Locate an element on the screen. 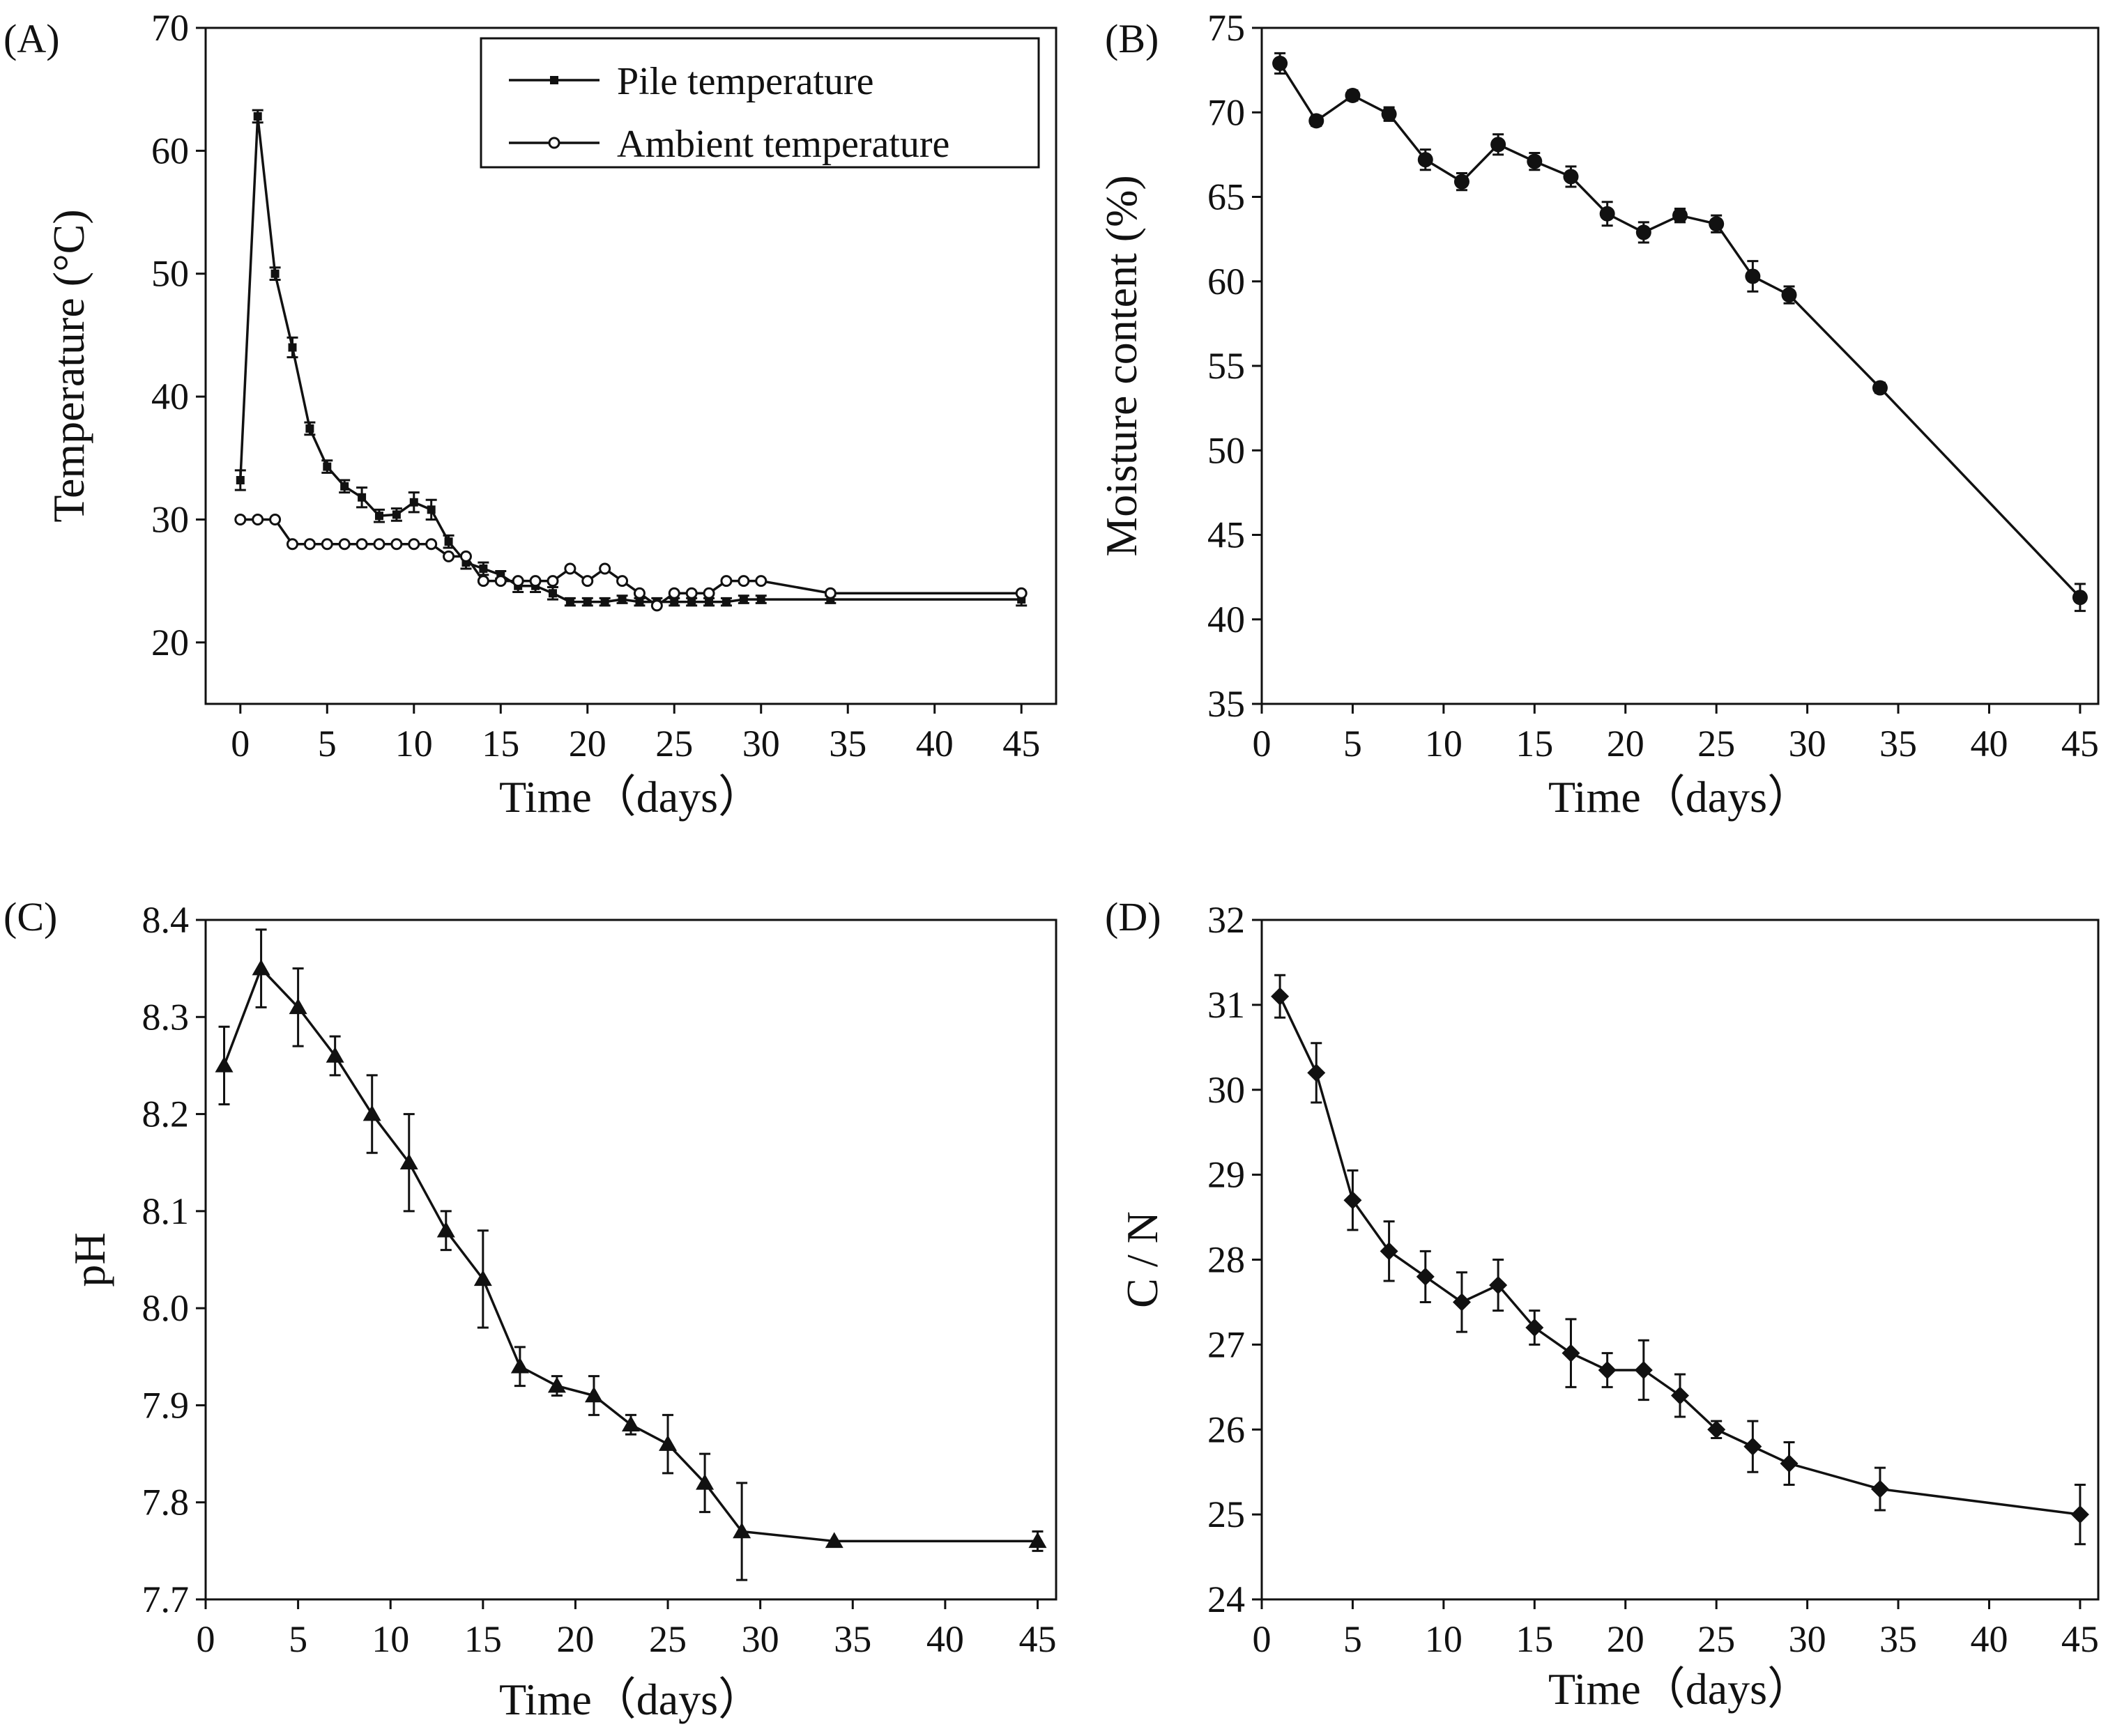 The image size is (2115, 1736). y-tick-label: 24 is located at coordinates (1226, 1599).